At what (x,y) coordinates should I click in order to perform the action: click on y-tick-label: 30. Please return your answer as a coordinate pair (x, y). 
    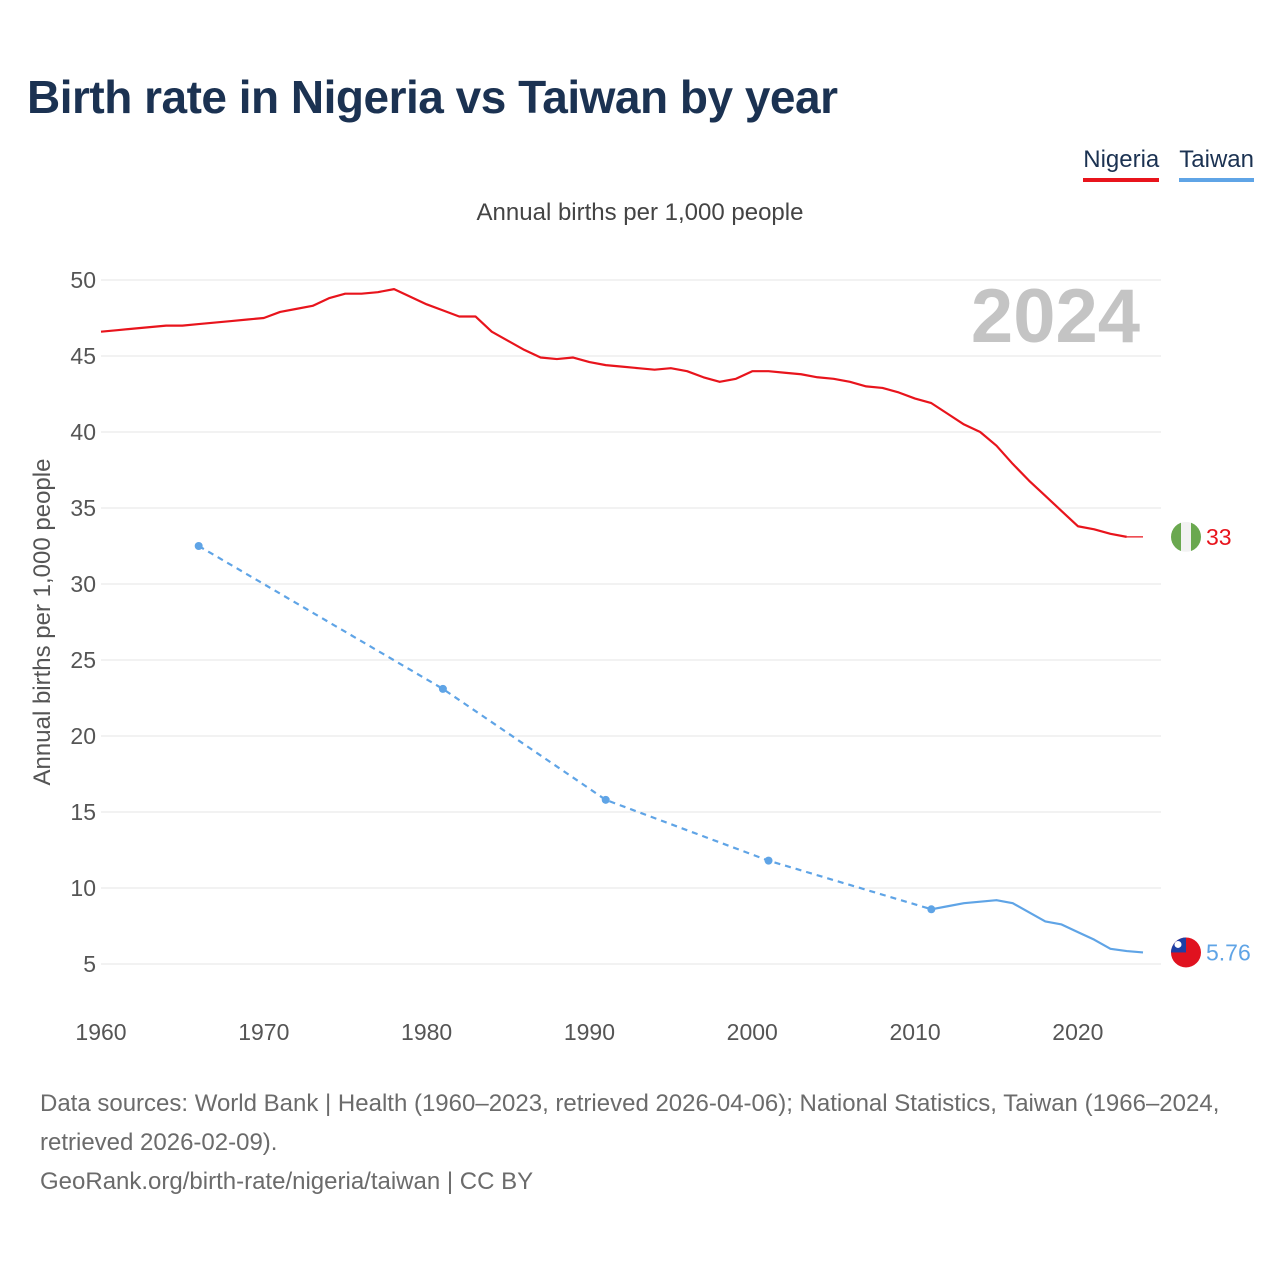
    Looking at the image, I should click on (83, 584).